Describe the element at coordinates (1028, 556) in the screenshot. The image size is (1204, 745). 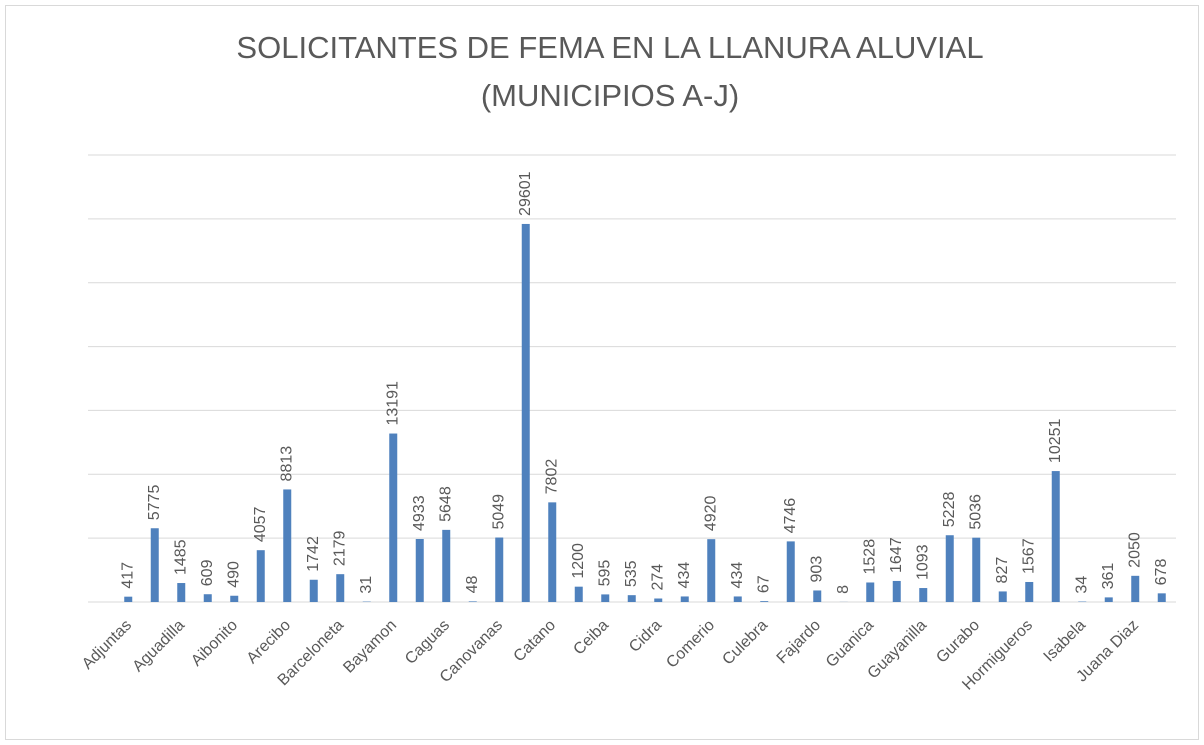
I see `value-label: 1567` at that location.